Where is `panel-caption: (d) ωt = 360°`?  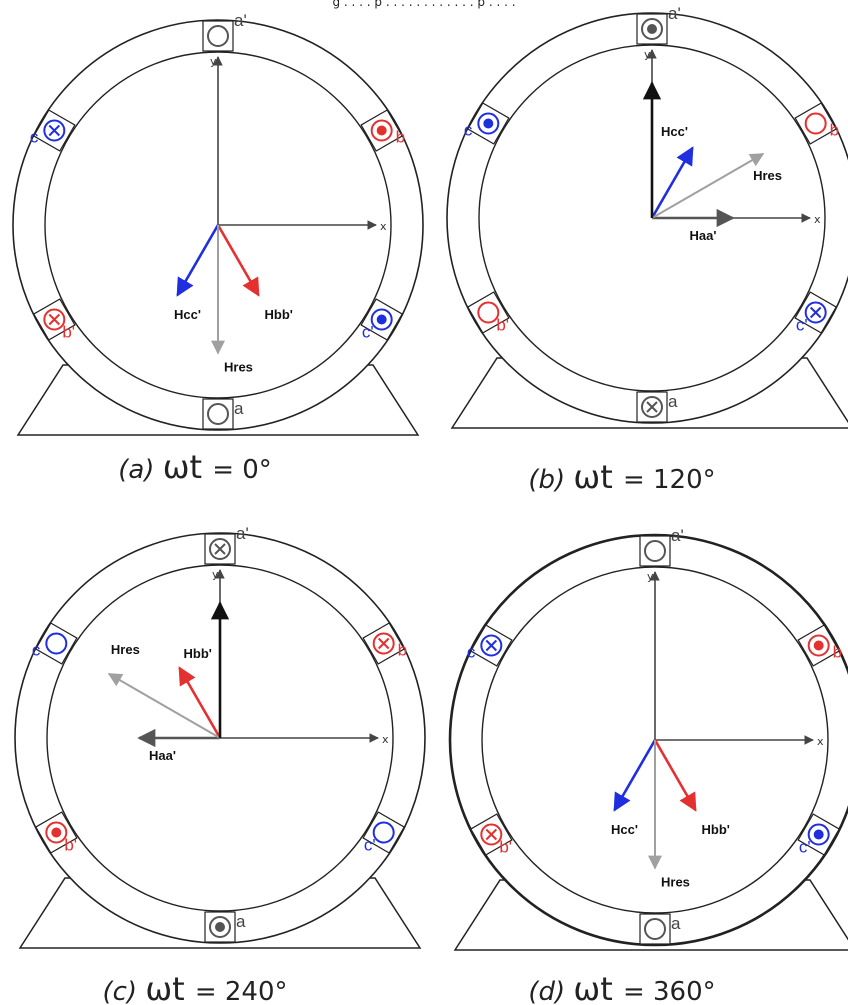
panel-caption: (d) ωt = 360° is located at coordinates (621, 987).